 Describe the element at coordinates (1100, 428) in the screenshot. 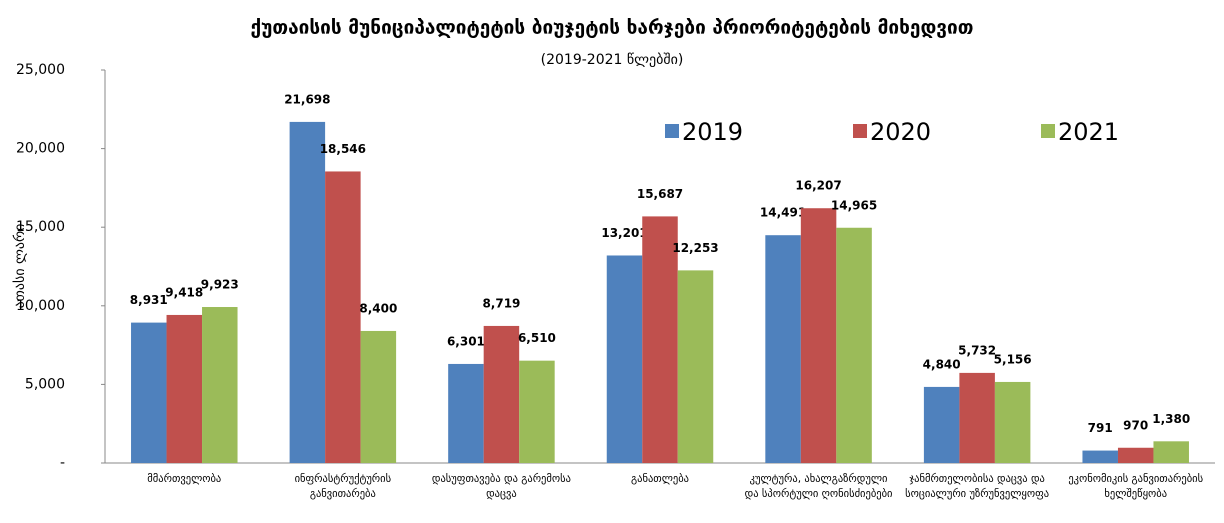

I see `data-label: 791` at that location.